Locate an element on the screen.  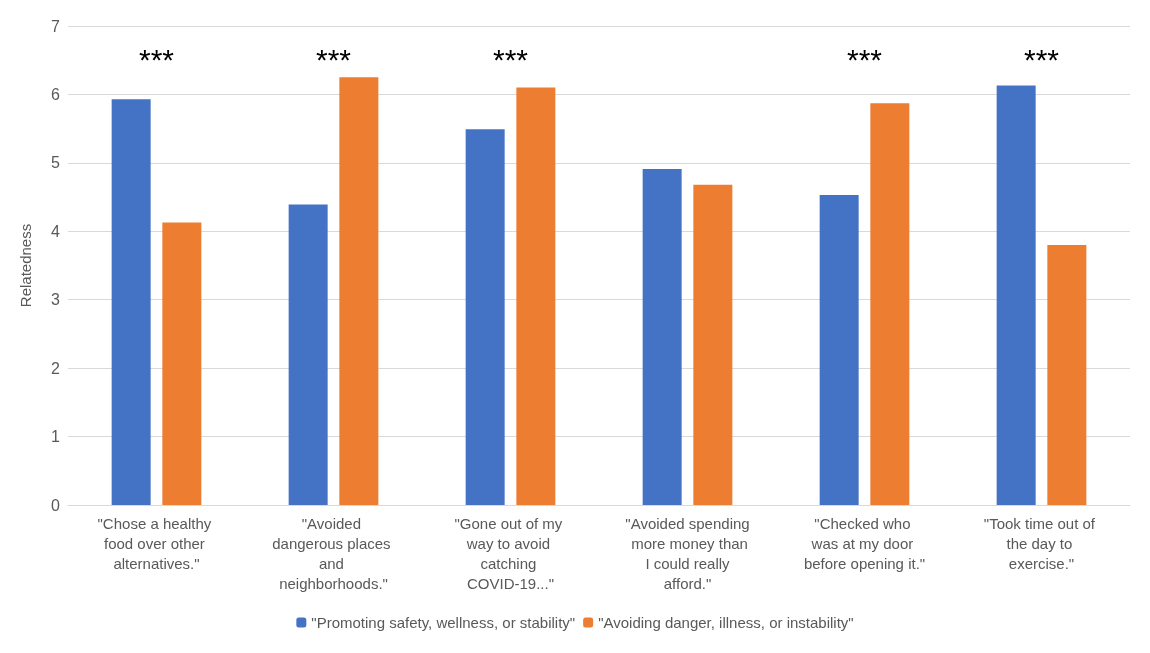
y-tick-label: 3 is located at coordinates (56, 300).